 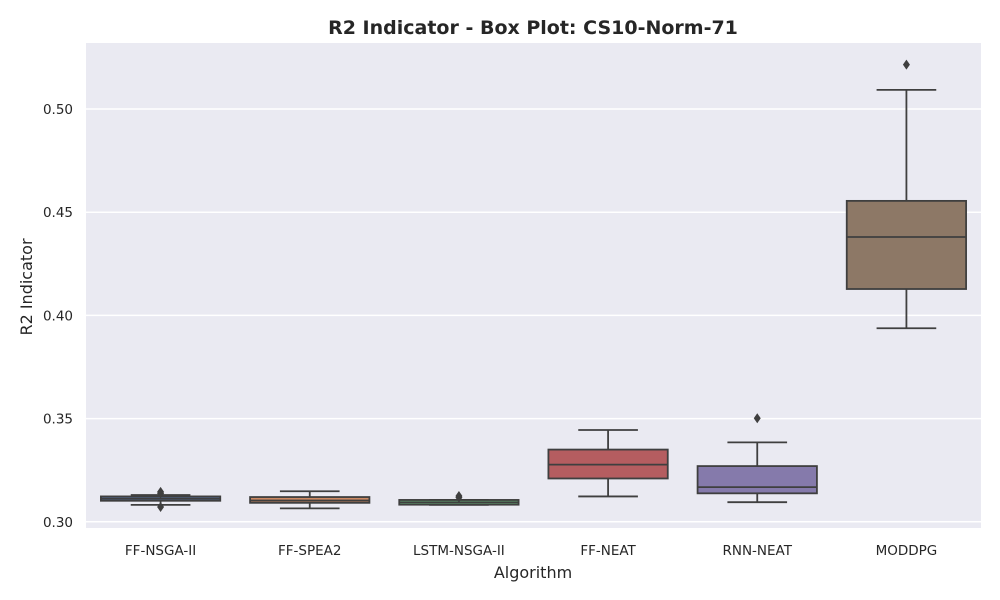 What do you see at coordinates (26, 287) in the screenshot?
I see `y-axis-label: R2 Indicator` at bounding box center [26, 287].